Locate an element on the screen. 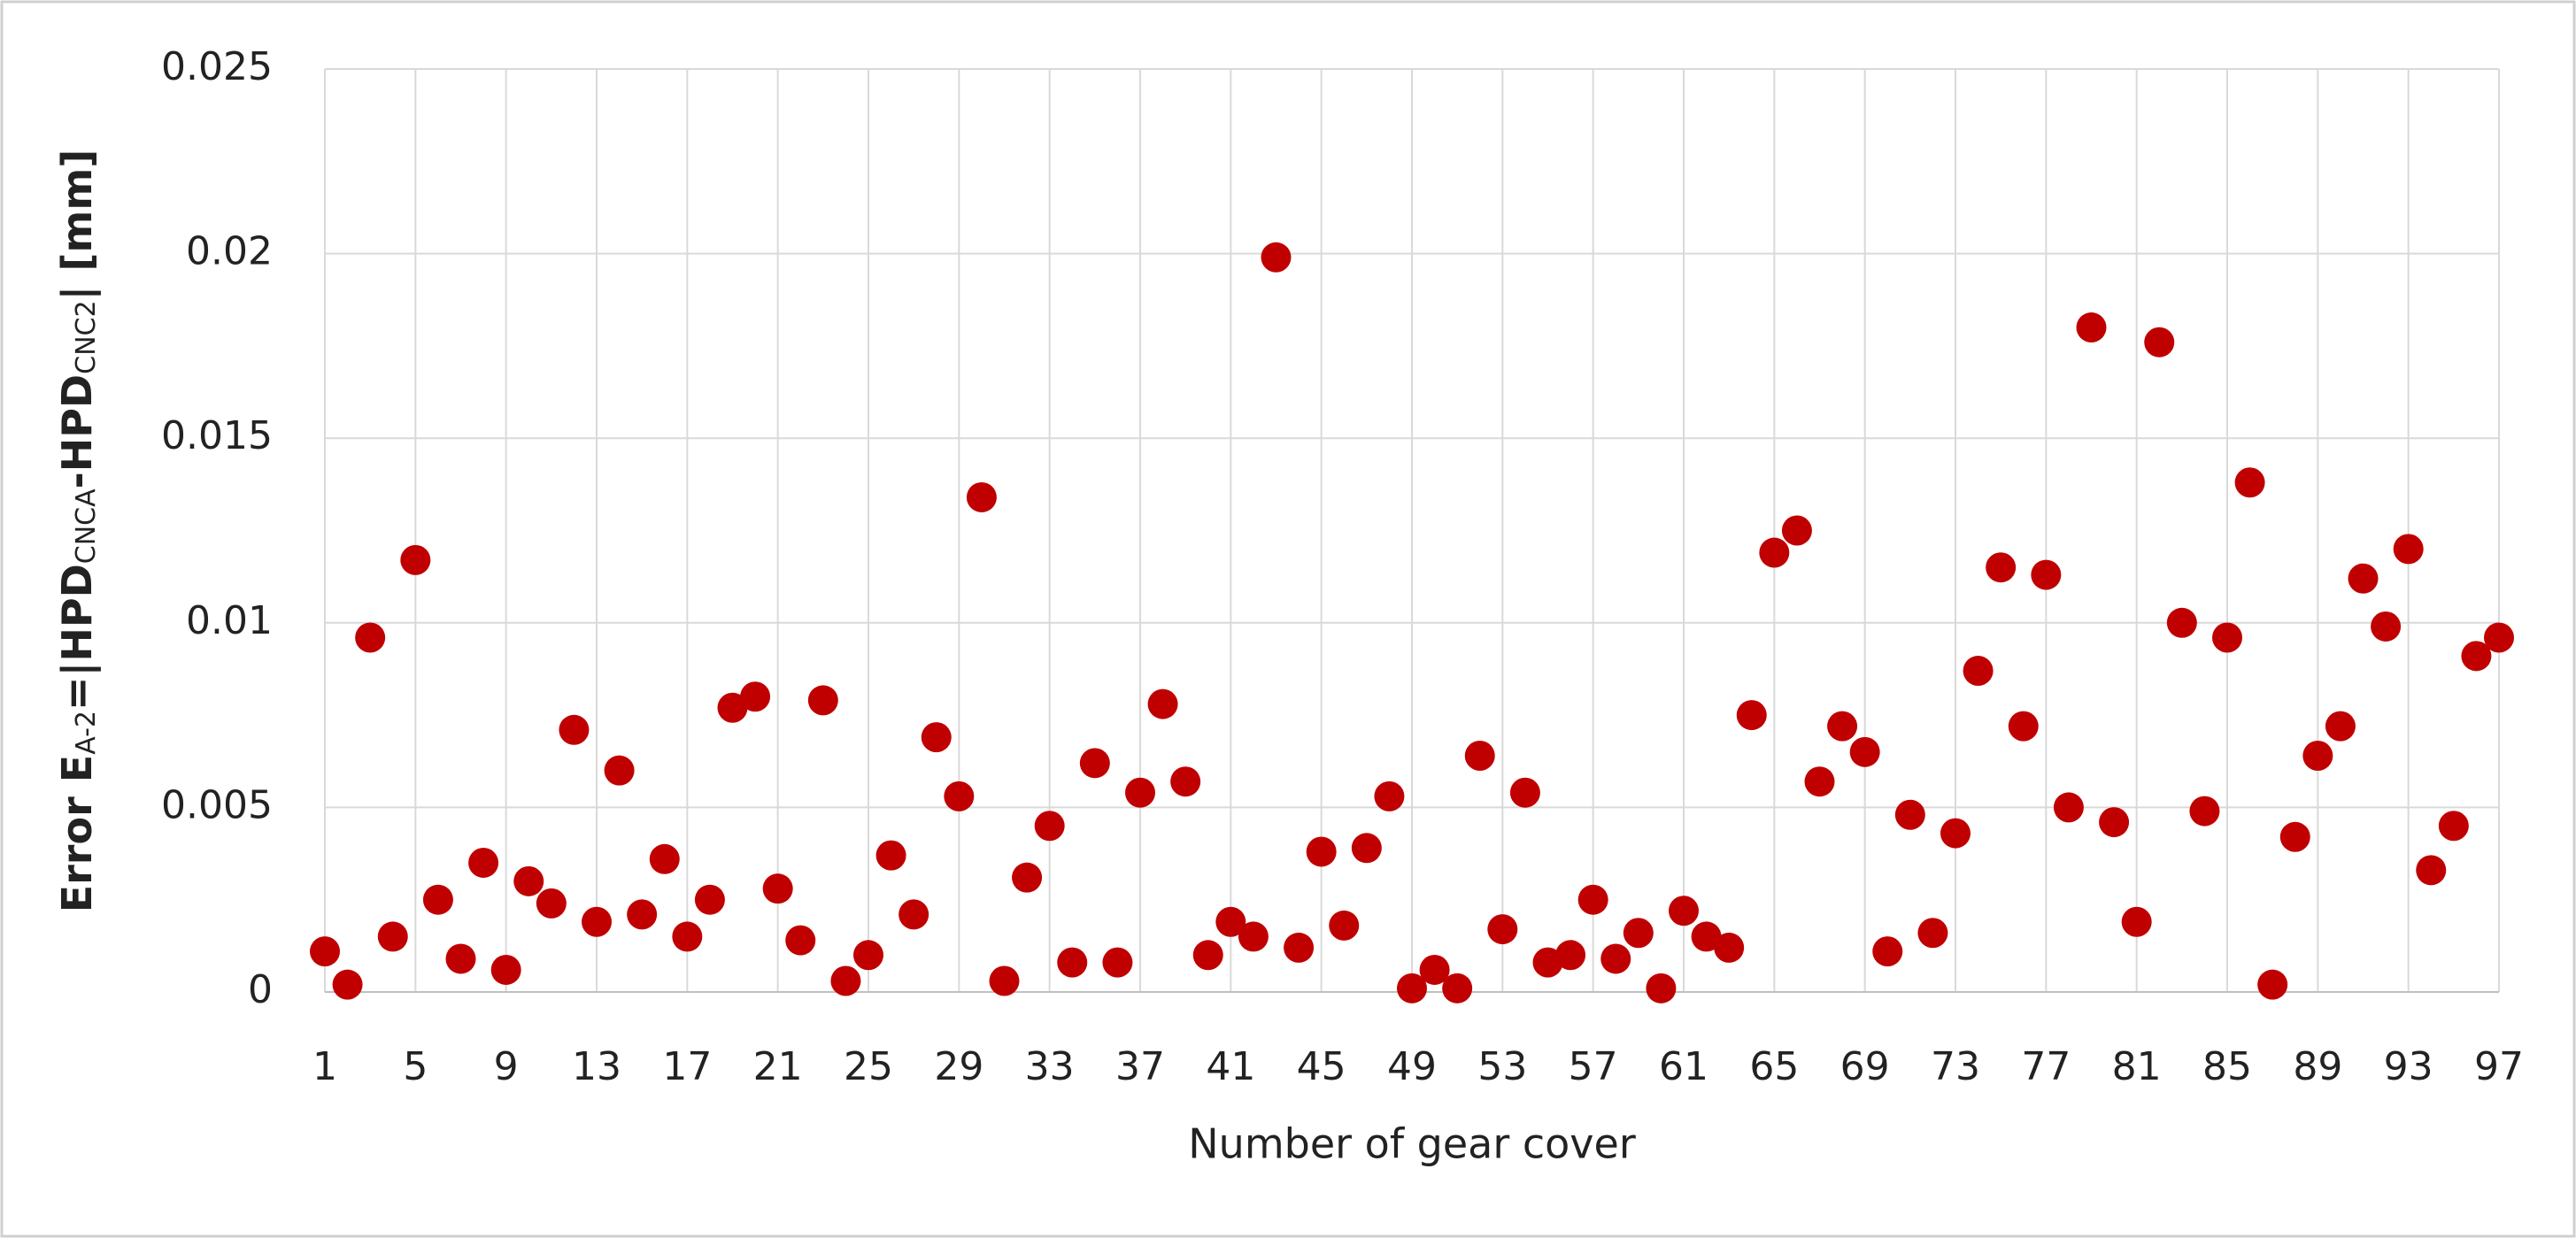 This screenshot has height=1238, width=2576. x-tick-label: 49 is located at coordinates (1412, 1067).